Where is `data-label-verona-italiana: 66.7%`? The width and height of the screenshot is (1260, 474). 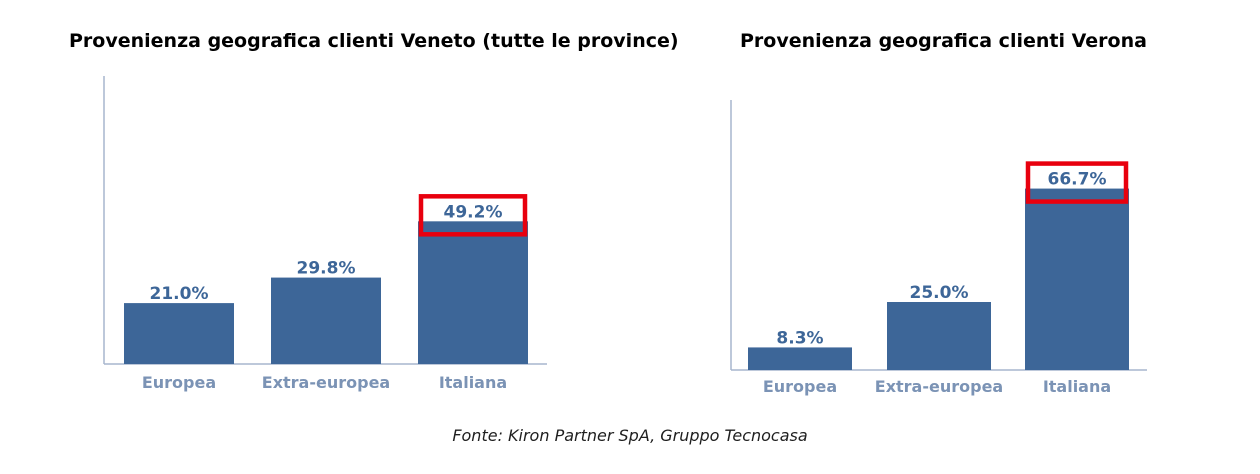
data-label-verona-italiana: 66.7% is located at coordinates (1077, 180).